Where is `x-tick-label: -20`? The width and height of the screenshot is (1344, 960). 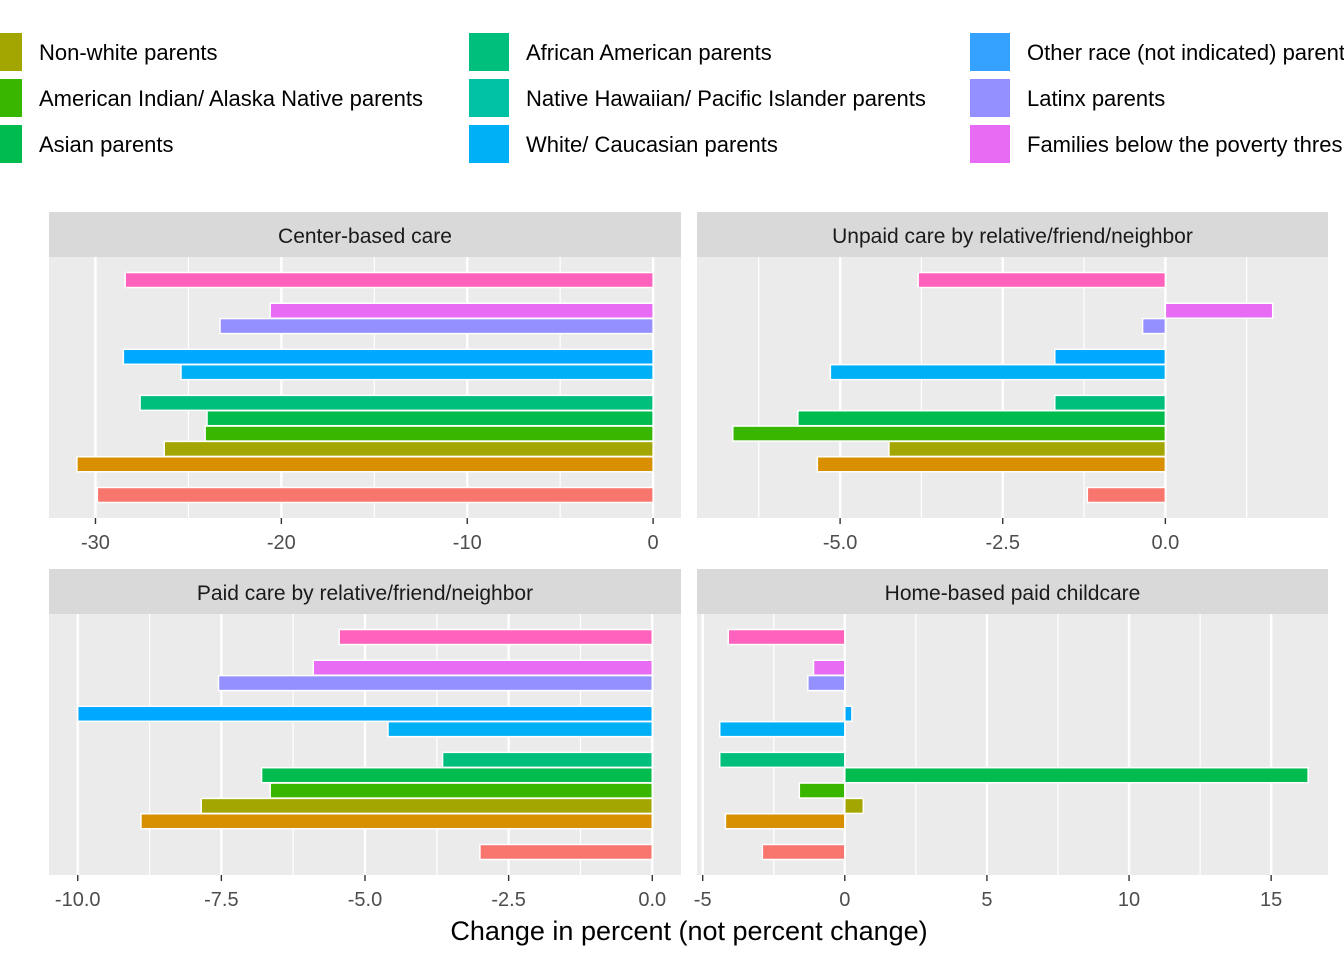
x-tick-label: -20 is located at coordinates (281, 543).